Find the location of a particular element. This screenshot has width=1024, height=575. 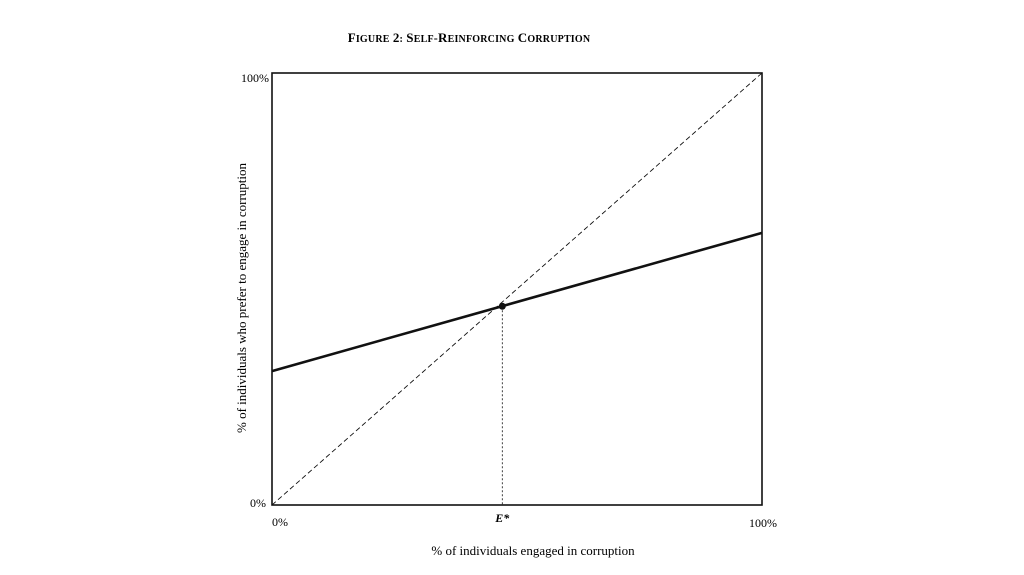

y-tick-label: 0% is located at coordinates (258, 503).